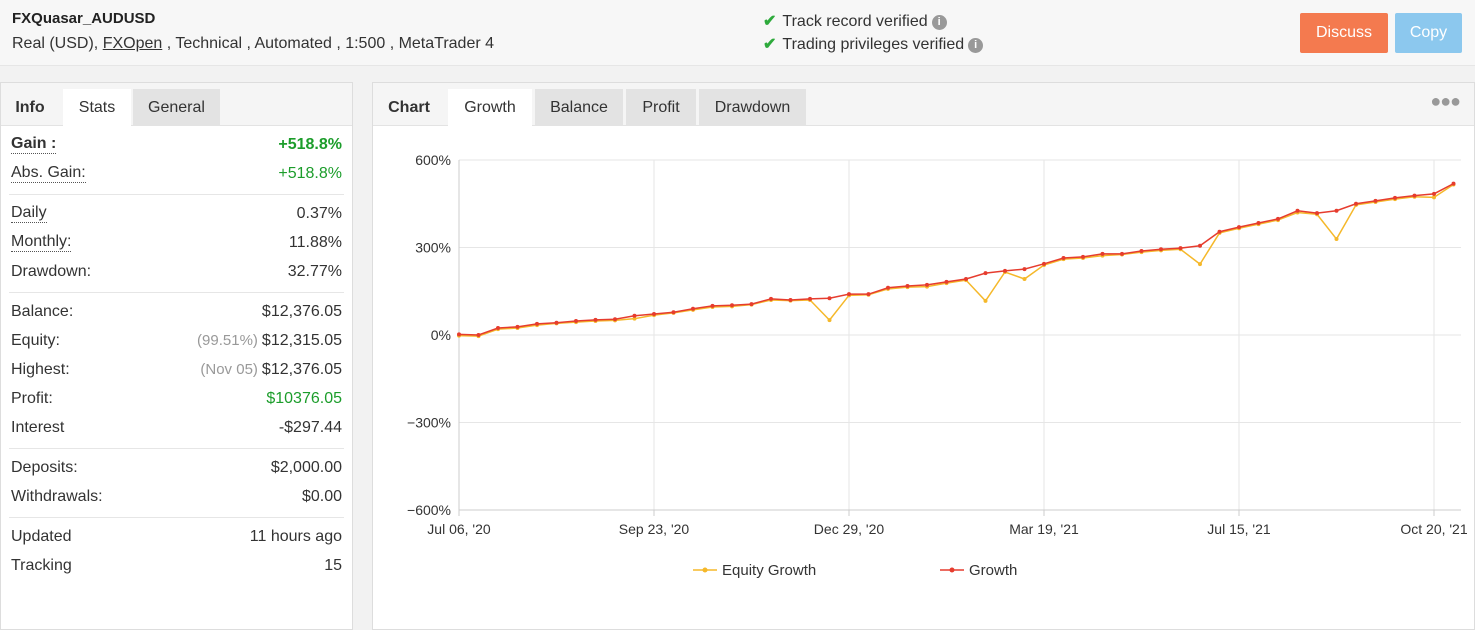 Image resolution: width=1475 pixels, height=630 pixels. I want to click on discuss-button: Discuss, so click(1344, 33).